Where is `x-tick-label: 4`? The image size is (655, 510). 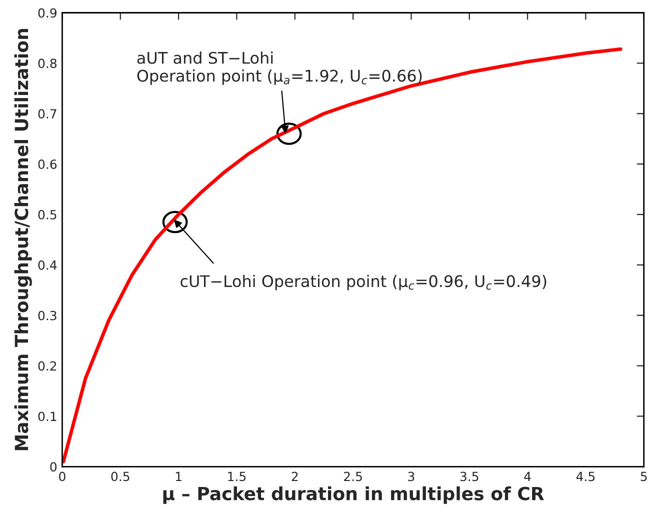 x-tick-label: 4 is located at coordinates (527, 477).